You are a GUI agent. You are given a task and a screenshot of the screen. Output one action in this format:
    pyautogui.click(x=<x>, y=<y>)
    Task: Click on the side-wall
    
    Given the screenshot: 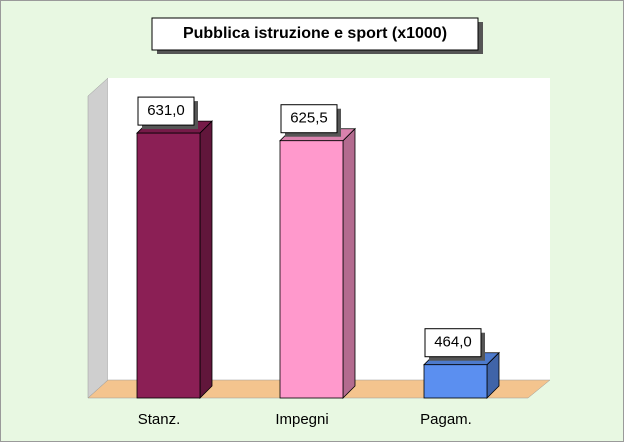 What is the action you would take?
    pyautogui.click(x=98, y=238)
    